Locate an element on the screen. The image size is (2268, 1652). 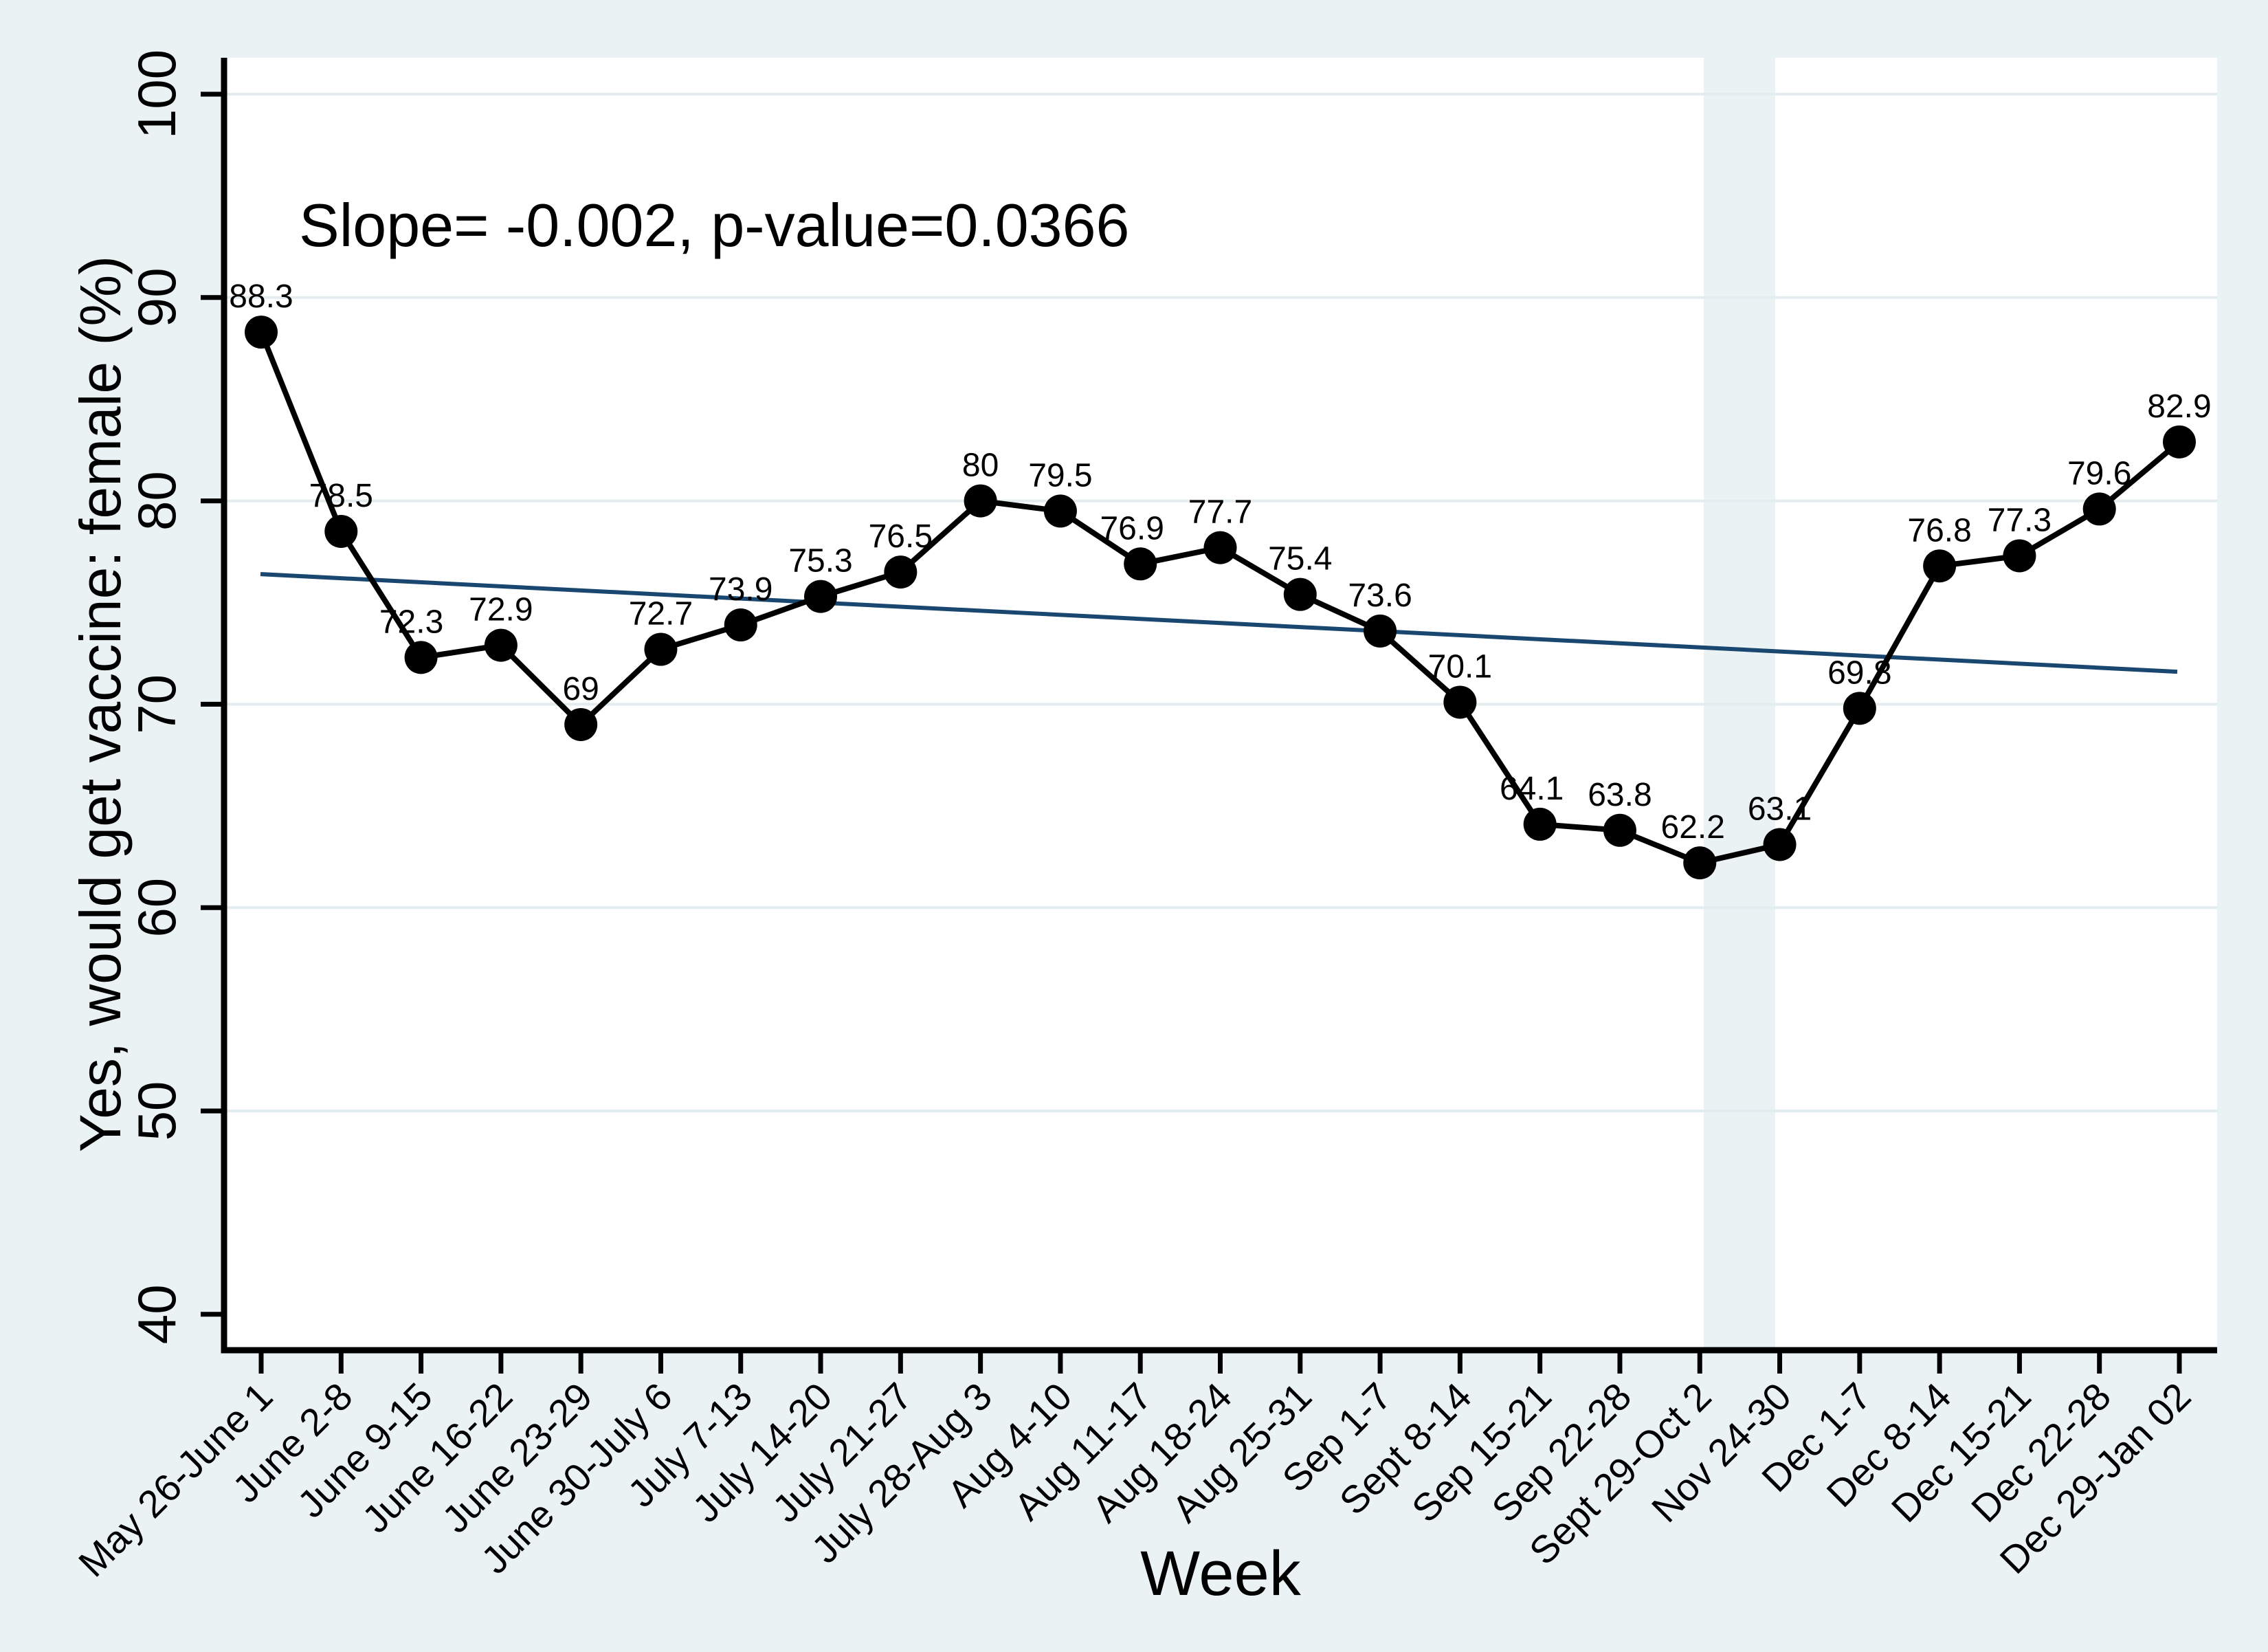
data-point-label-19: 63.1 is located at coordinates (1780, 809).